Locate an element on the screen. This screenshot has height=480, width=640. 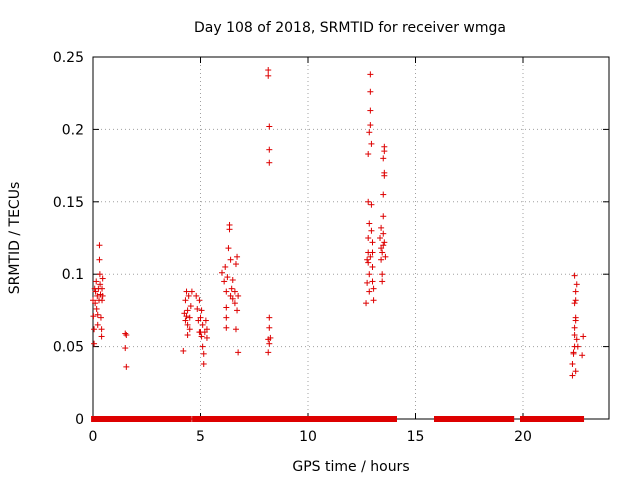
y-tick-label: 0.2 is located at coordinates (73, 130).